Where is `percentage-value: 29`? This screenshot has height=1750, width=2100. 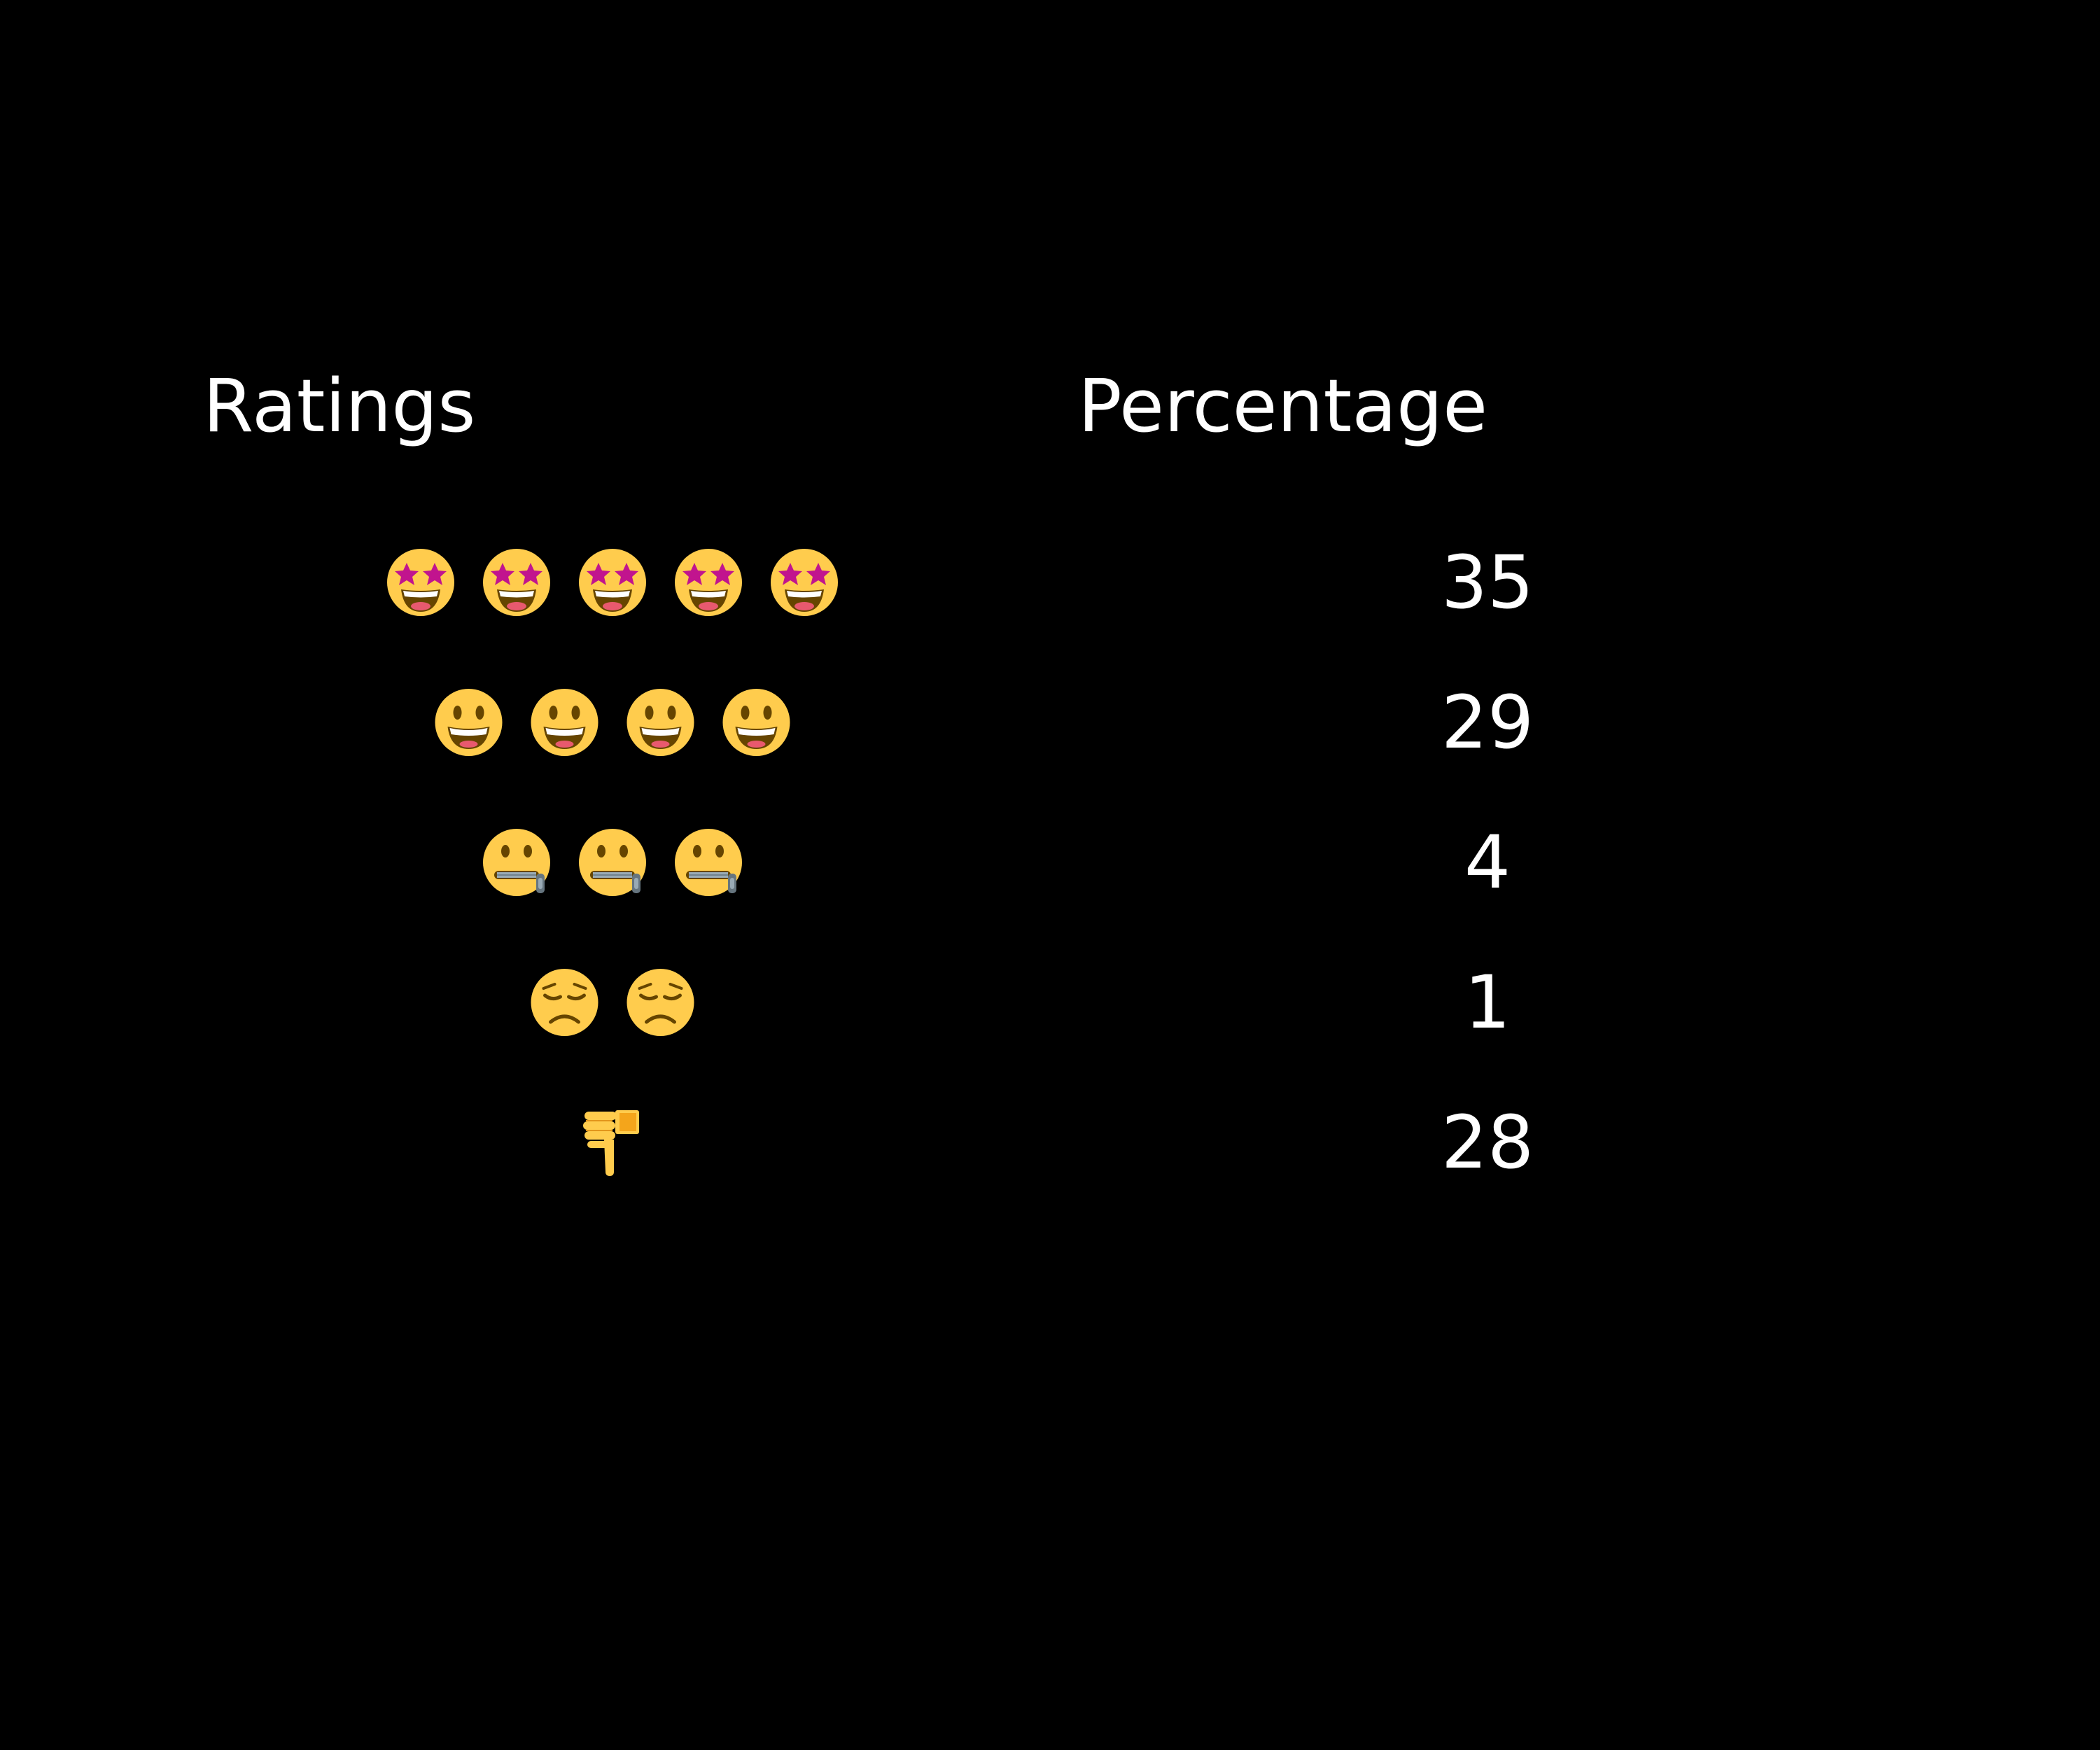
percentage-value: 29 is located at coordinates (1487, 722).